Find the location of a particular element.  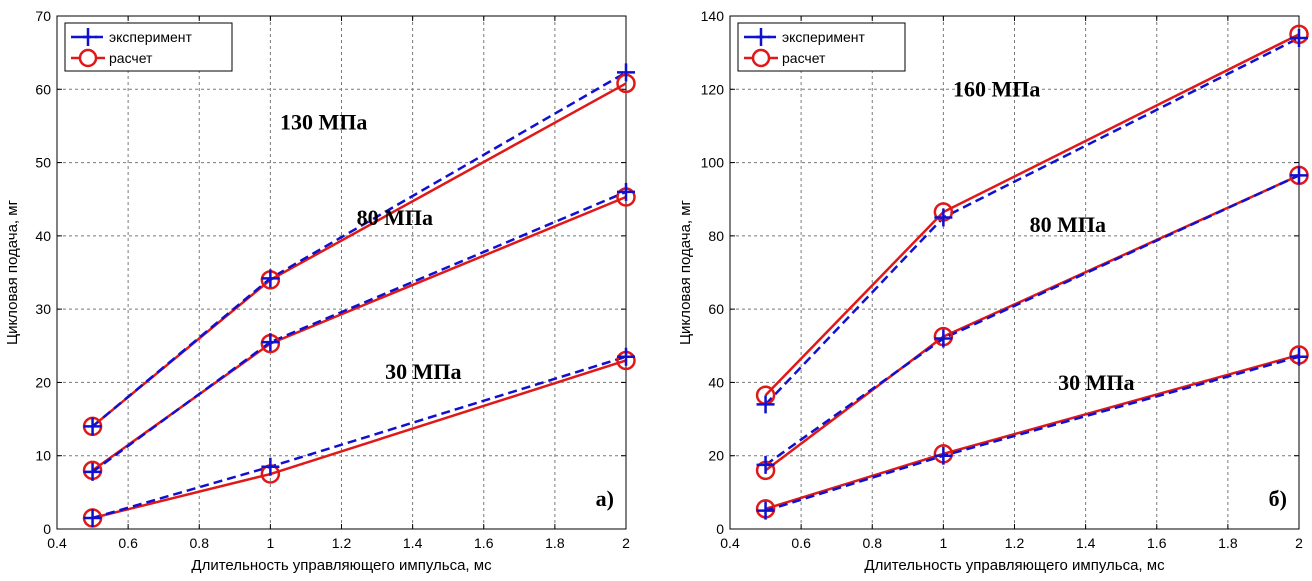

y-tick-label: 50 is located at coordinates (43, 163).